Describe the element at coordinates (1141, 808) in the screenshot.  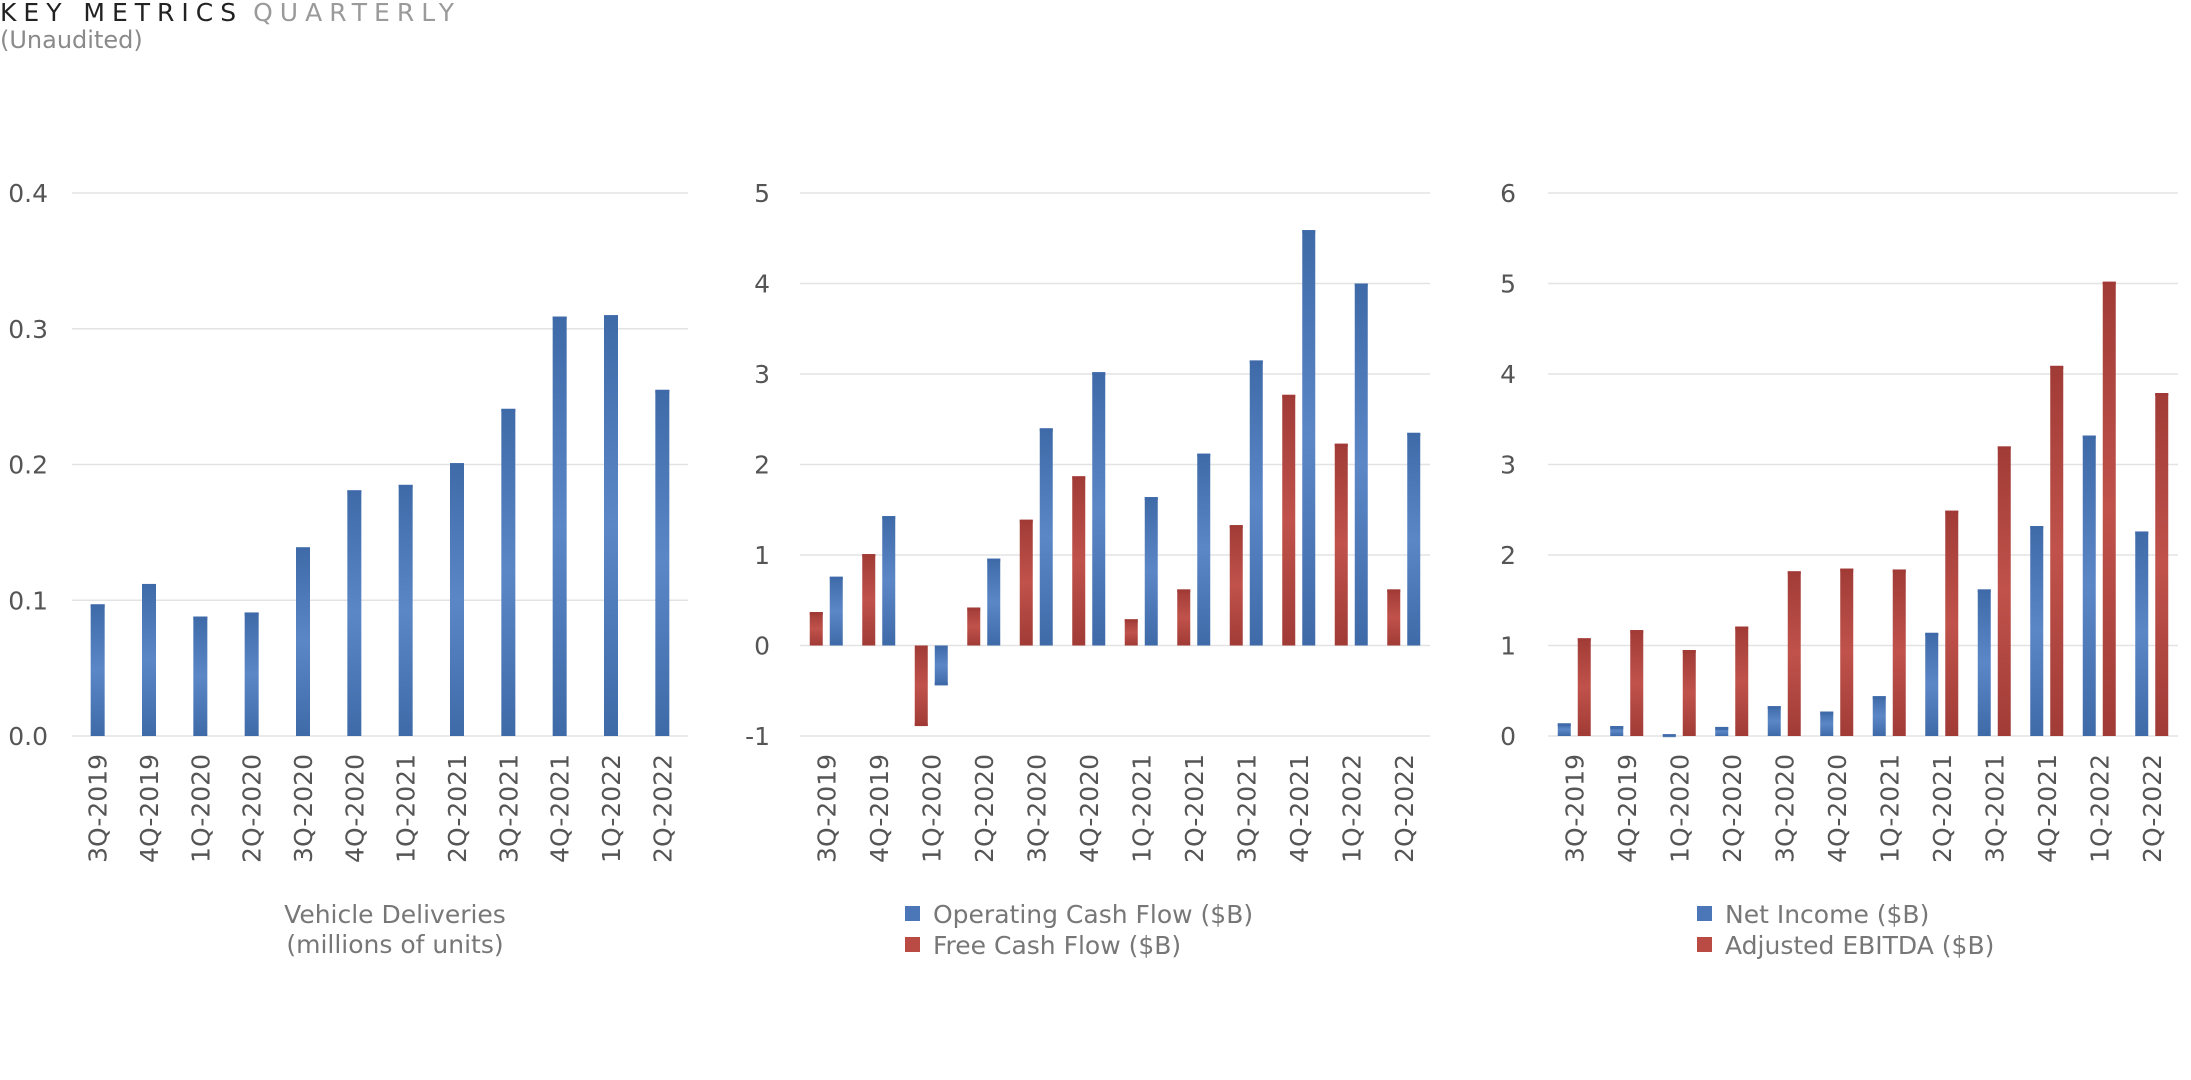
I see `x-tick-label: 1Q-2021` at that location.